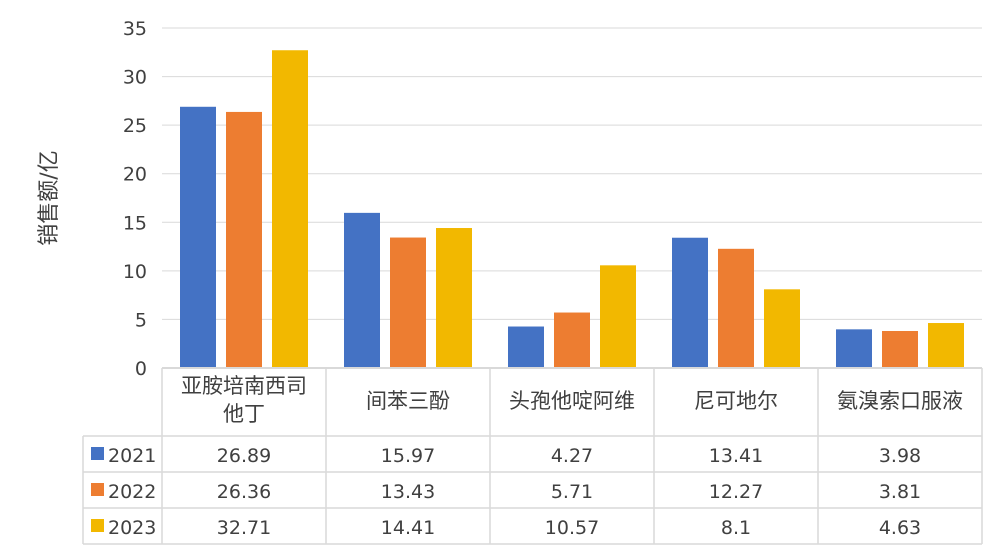 The image size is (997, 560). Describe the element at coordinates (132, 492) in the screenshot. I see `legend-label: 2022` at that location.